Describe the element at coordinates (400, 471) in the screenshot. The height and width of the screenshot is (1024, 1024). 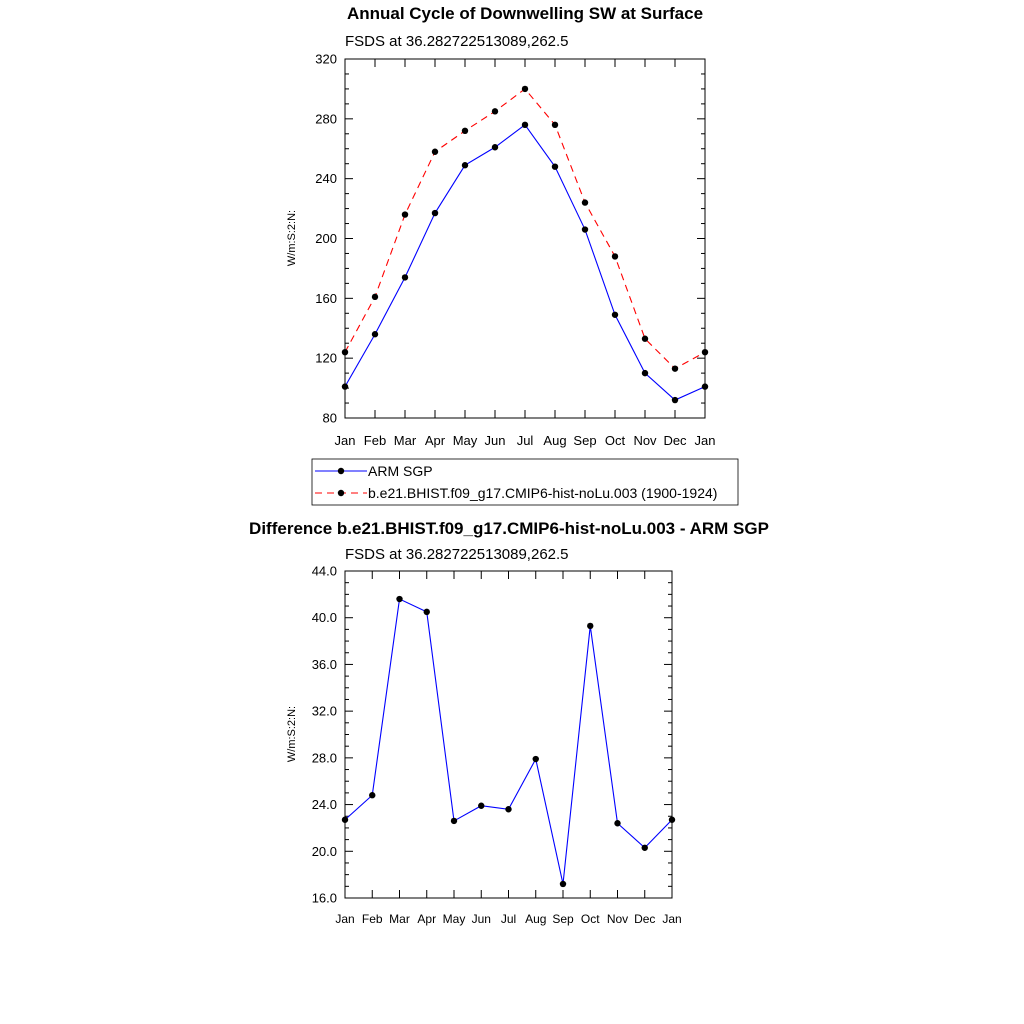
I see `legend-label-arm-sgp: ARM SGP` at that location.